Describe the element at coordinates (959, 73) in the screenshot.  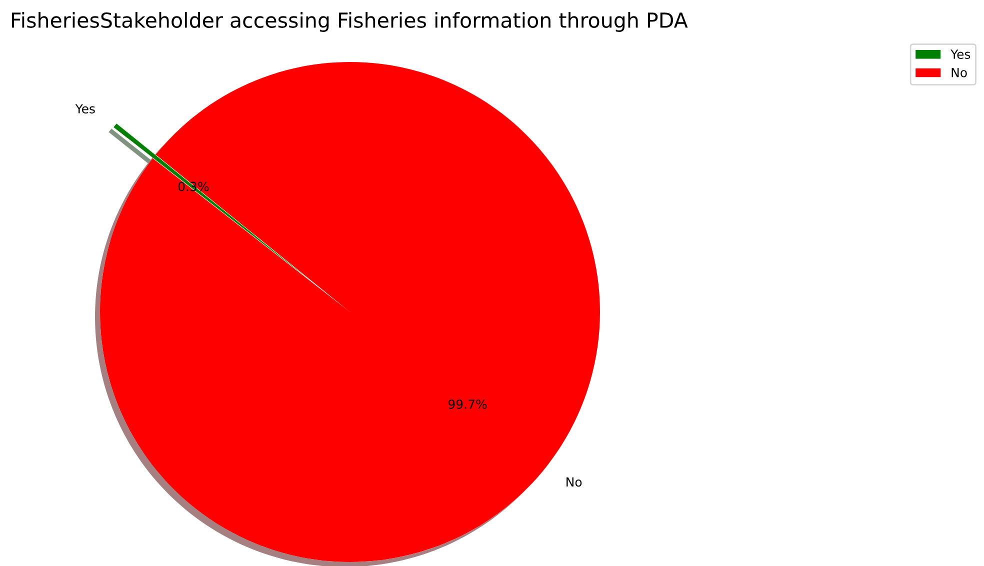
I see `legend-label: No` at that location.